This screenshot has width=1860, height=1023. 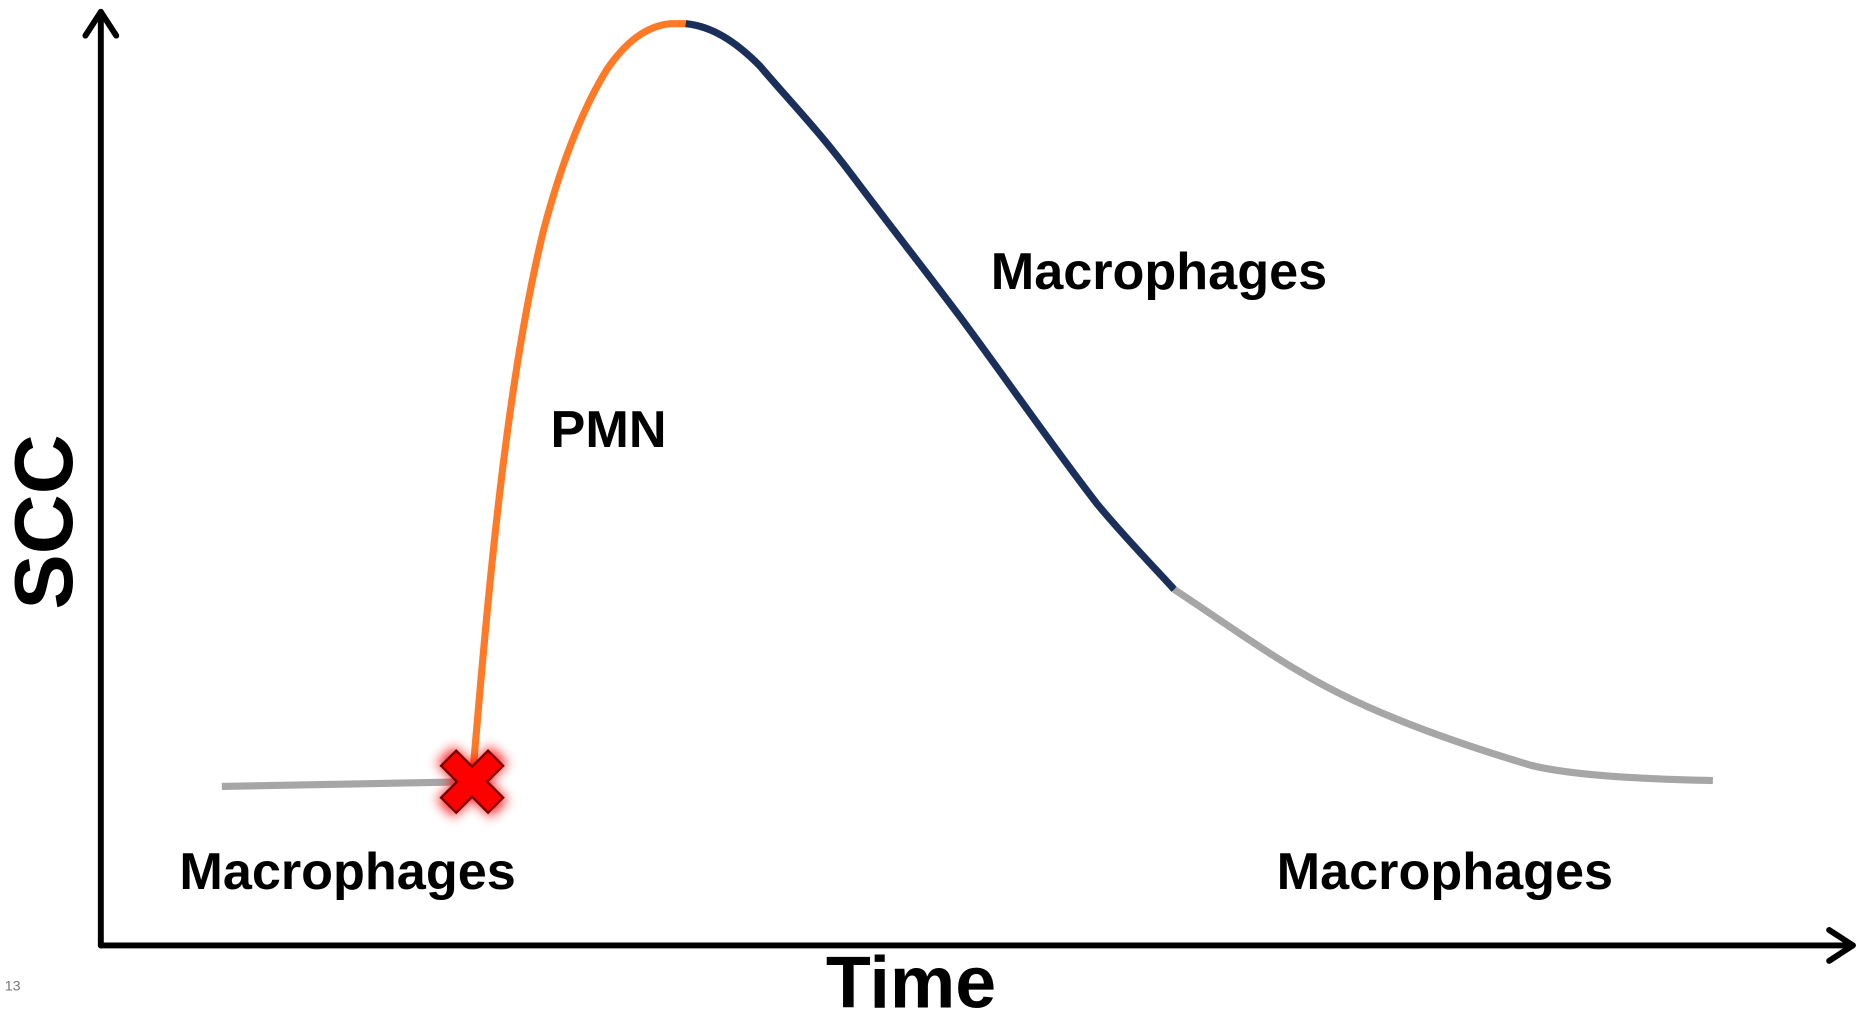 What do you see at coordinates (931, 306) in the screenshot?
I see `macrophage-decline-segment` at bounding box center [931, 306].